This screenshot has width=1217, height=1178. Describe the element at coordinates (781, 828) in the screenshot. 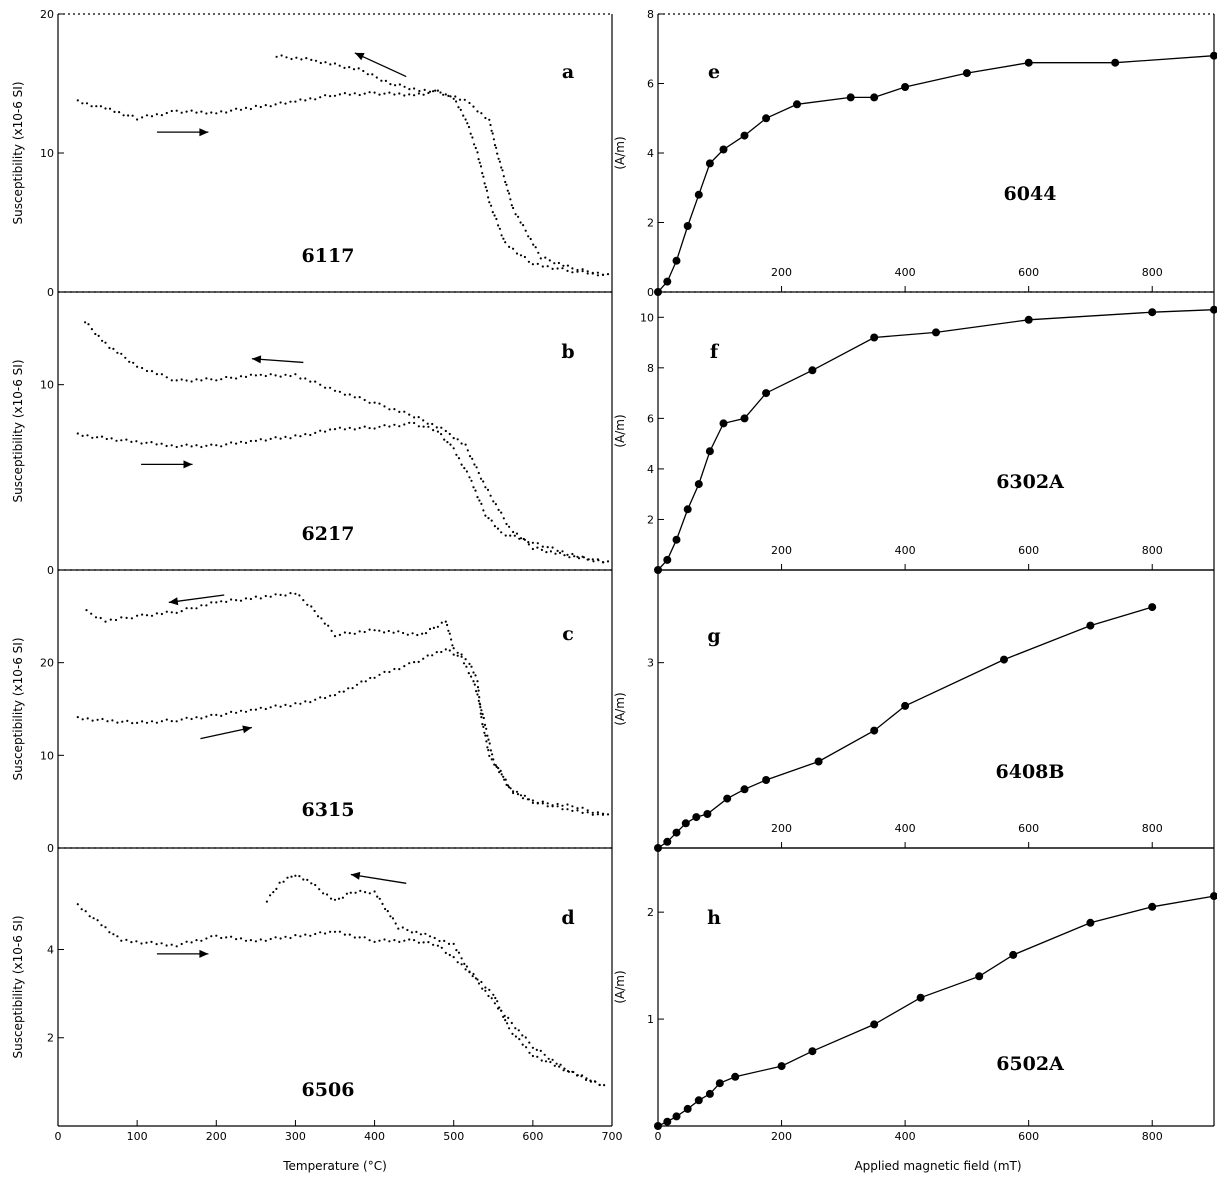

I see `x-tick-label: 200` at that location.